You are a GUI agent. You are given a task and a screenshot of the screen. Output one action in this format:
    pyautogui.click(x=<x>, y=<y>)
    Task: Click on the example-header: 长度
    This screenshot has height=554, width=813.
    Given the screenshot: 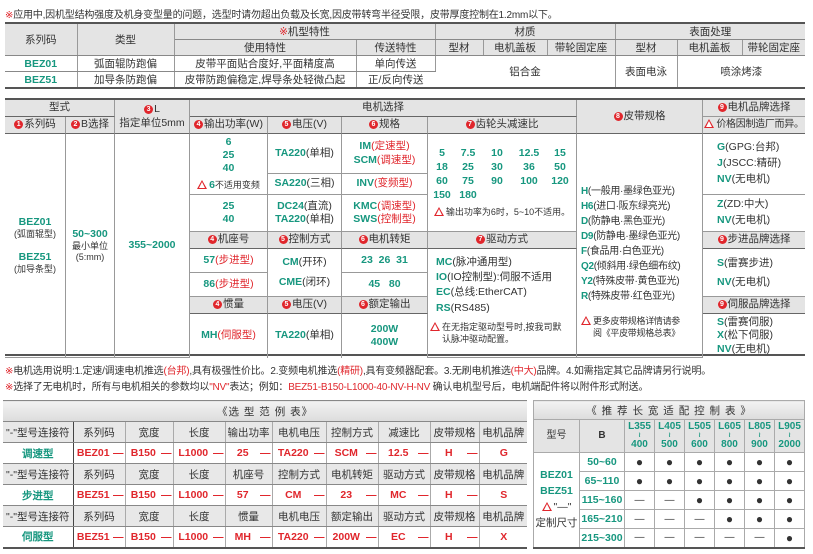 What is the action you would take?
    pyautogui.click(x=199, y=432)
    